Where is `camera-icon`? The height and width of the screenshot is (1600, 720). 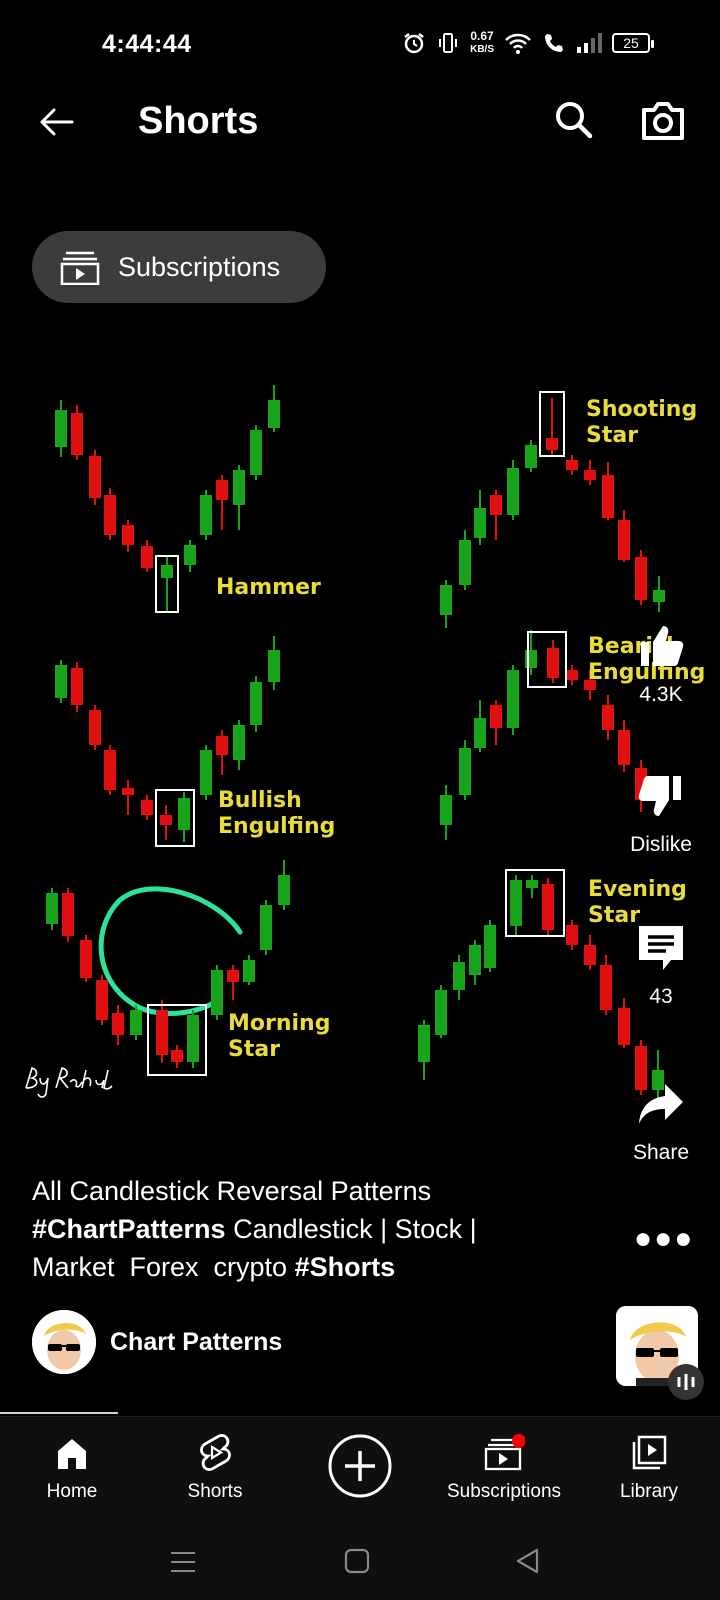
camera-icon is located at coordinates (663, 121).